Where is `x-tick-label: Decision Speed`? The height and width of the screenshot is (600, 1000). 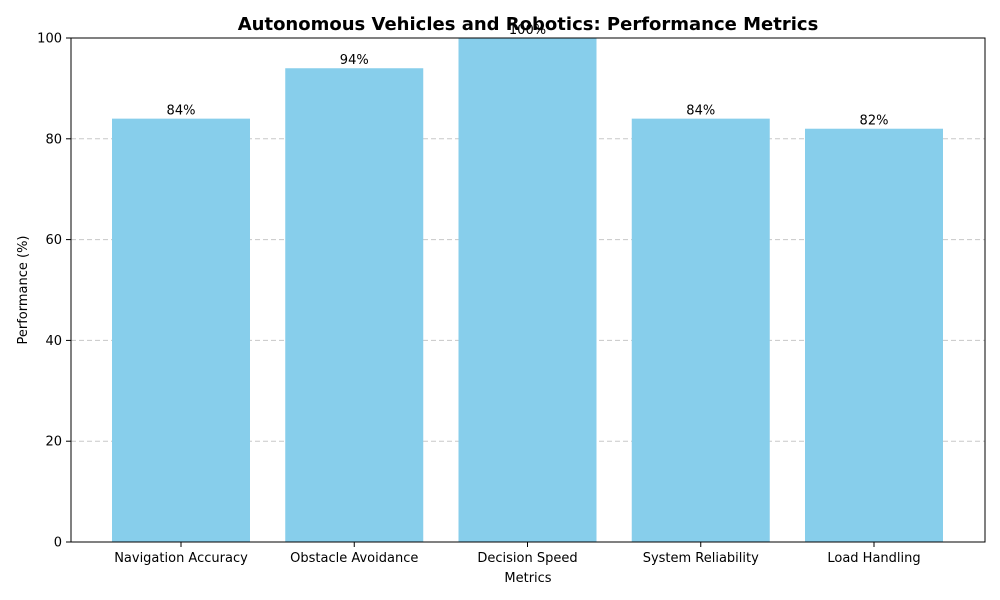 x-tick-label: Decision Speed is located at coordinates (527, 558).